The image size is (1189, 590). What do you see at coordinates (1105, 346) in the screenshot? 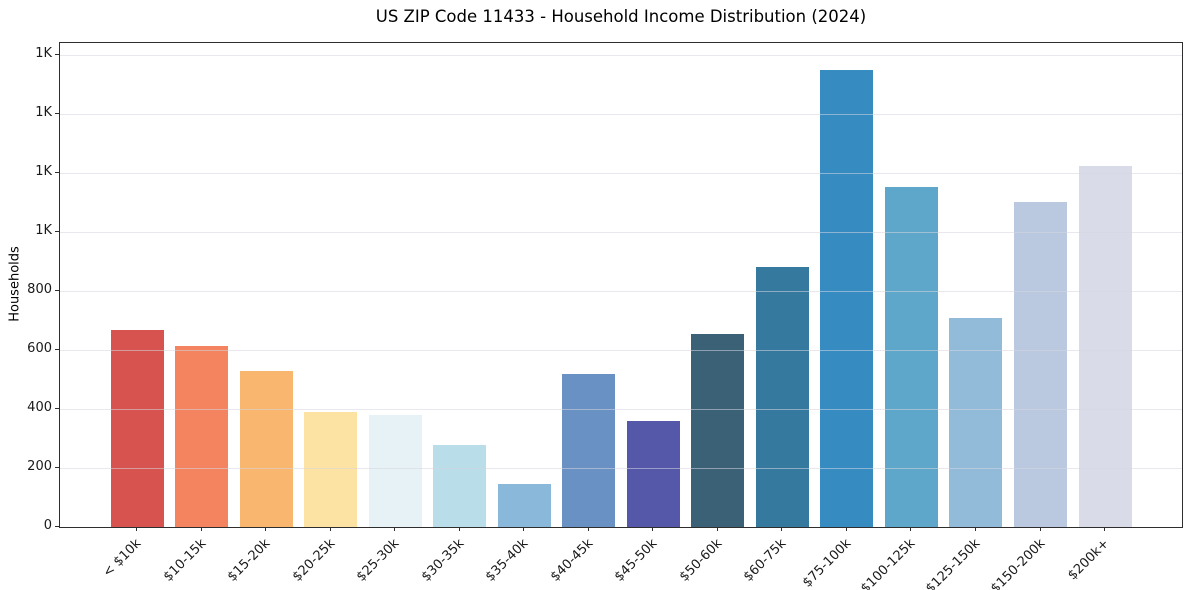
I see `bar-$200k+` at bounding box center [1105, 346].